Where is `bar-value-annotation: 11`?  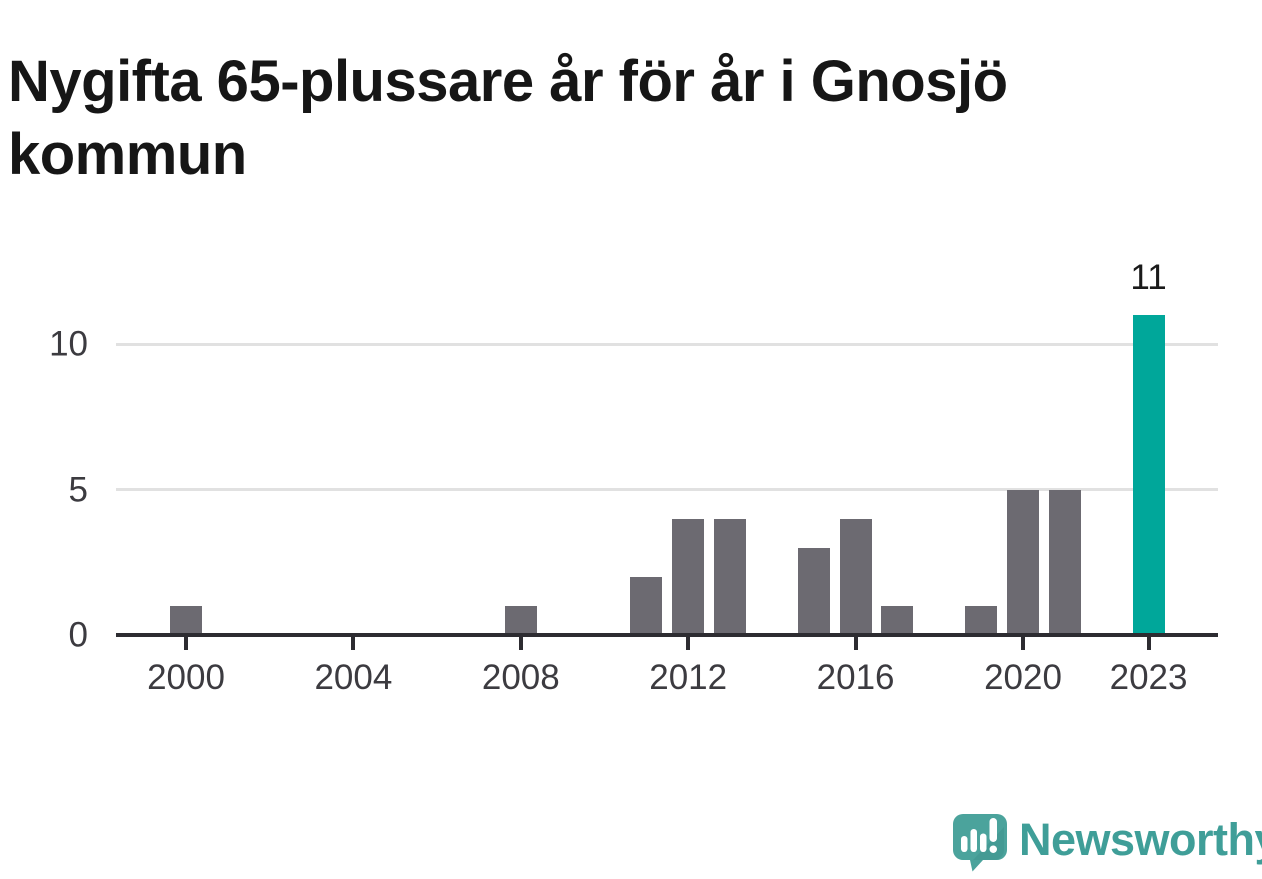 bar-value-annotation: 11 is located at coordinates (1148, 277).